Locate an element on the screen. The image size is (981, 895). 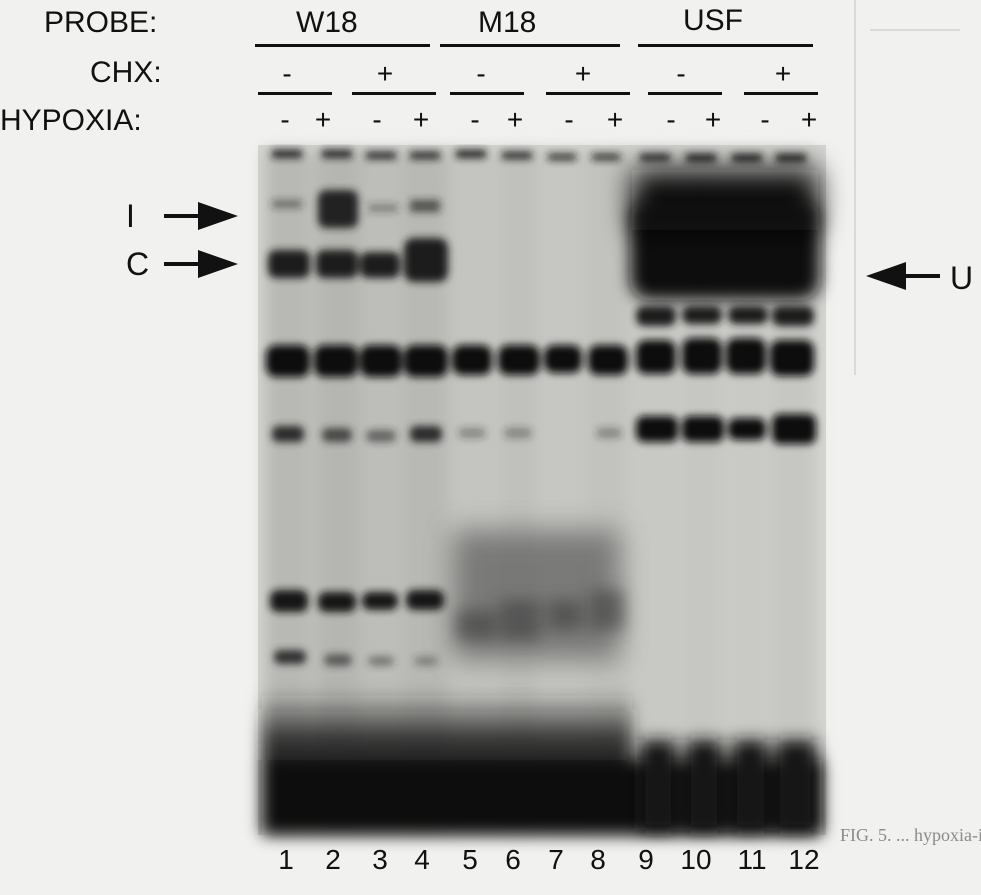
chx-label: CHX: is located at coordinates (126, 72).